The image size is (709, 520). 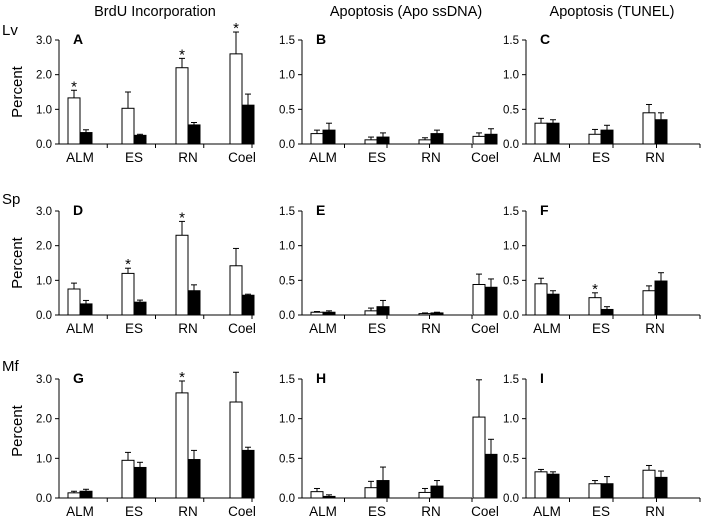 I want to click on panel-letter: G, so click(x=78, y=378).